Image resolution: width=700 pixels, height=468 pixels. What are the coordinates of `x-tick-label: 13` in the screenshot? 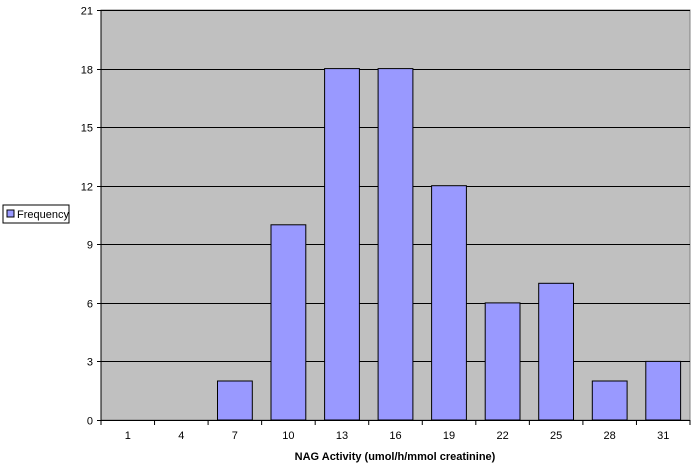 It's located at (342, 436).